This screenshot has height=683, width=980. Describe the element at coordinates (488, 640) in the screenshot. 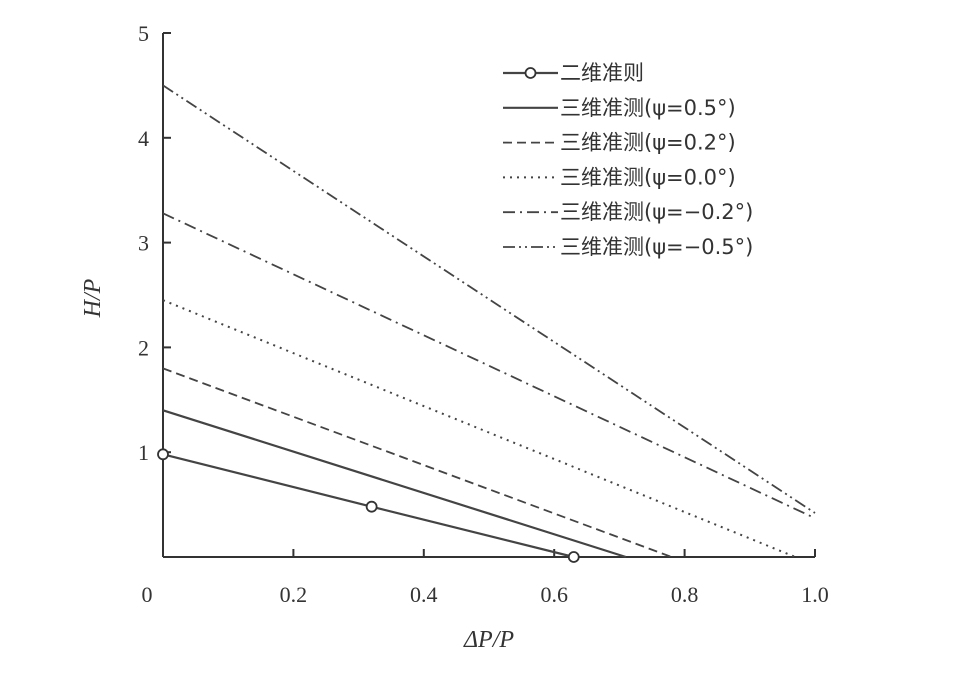

I see `x-axis-title: ΔP/P` at that location.